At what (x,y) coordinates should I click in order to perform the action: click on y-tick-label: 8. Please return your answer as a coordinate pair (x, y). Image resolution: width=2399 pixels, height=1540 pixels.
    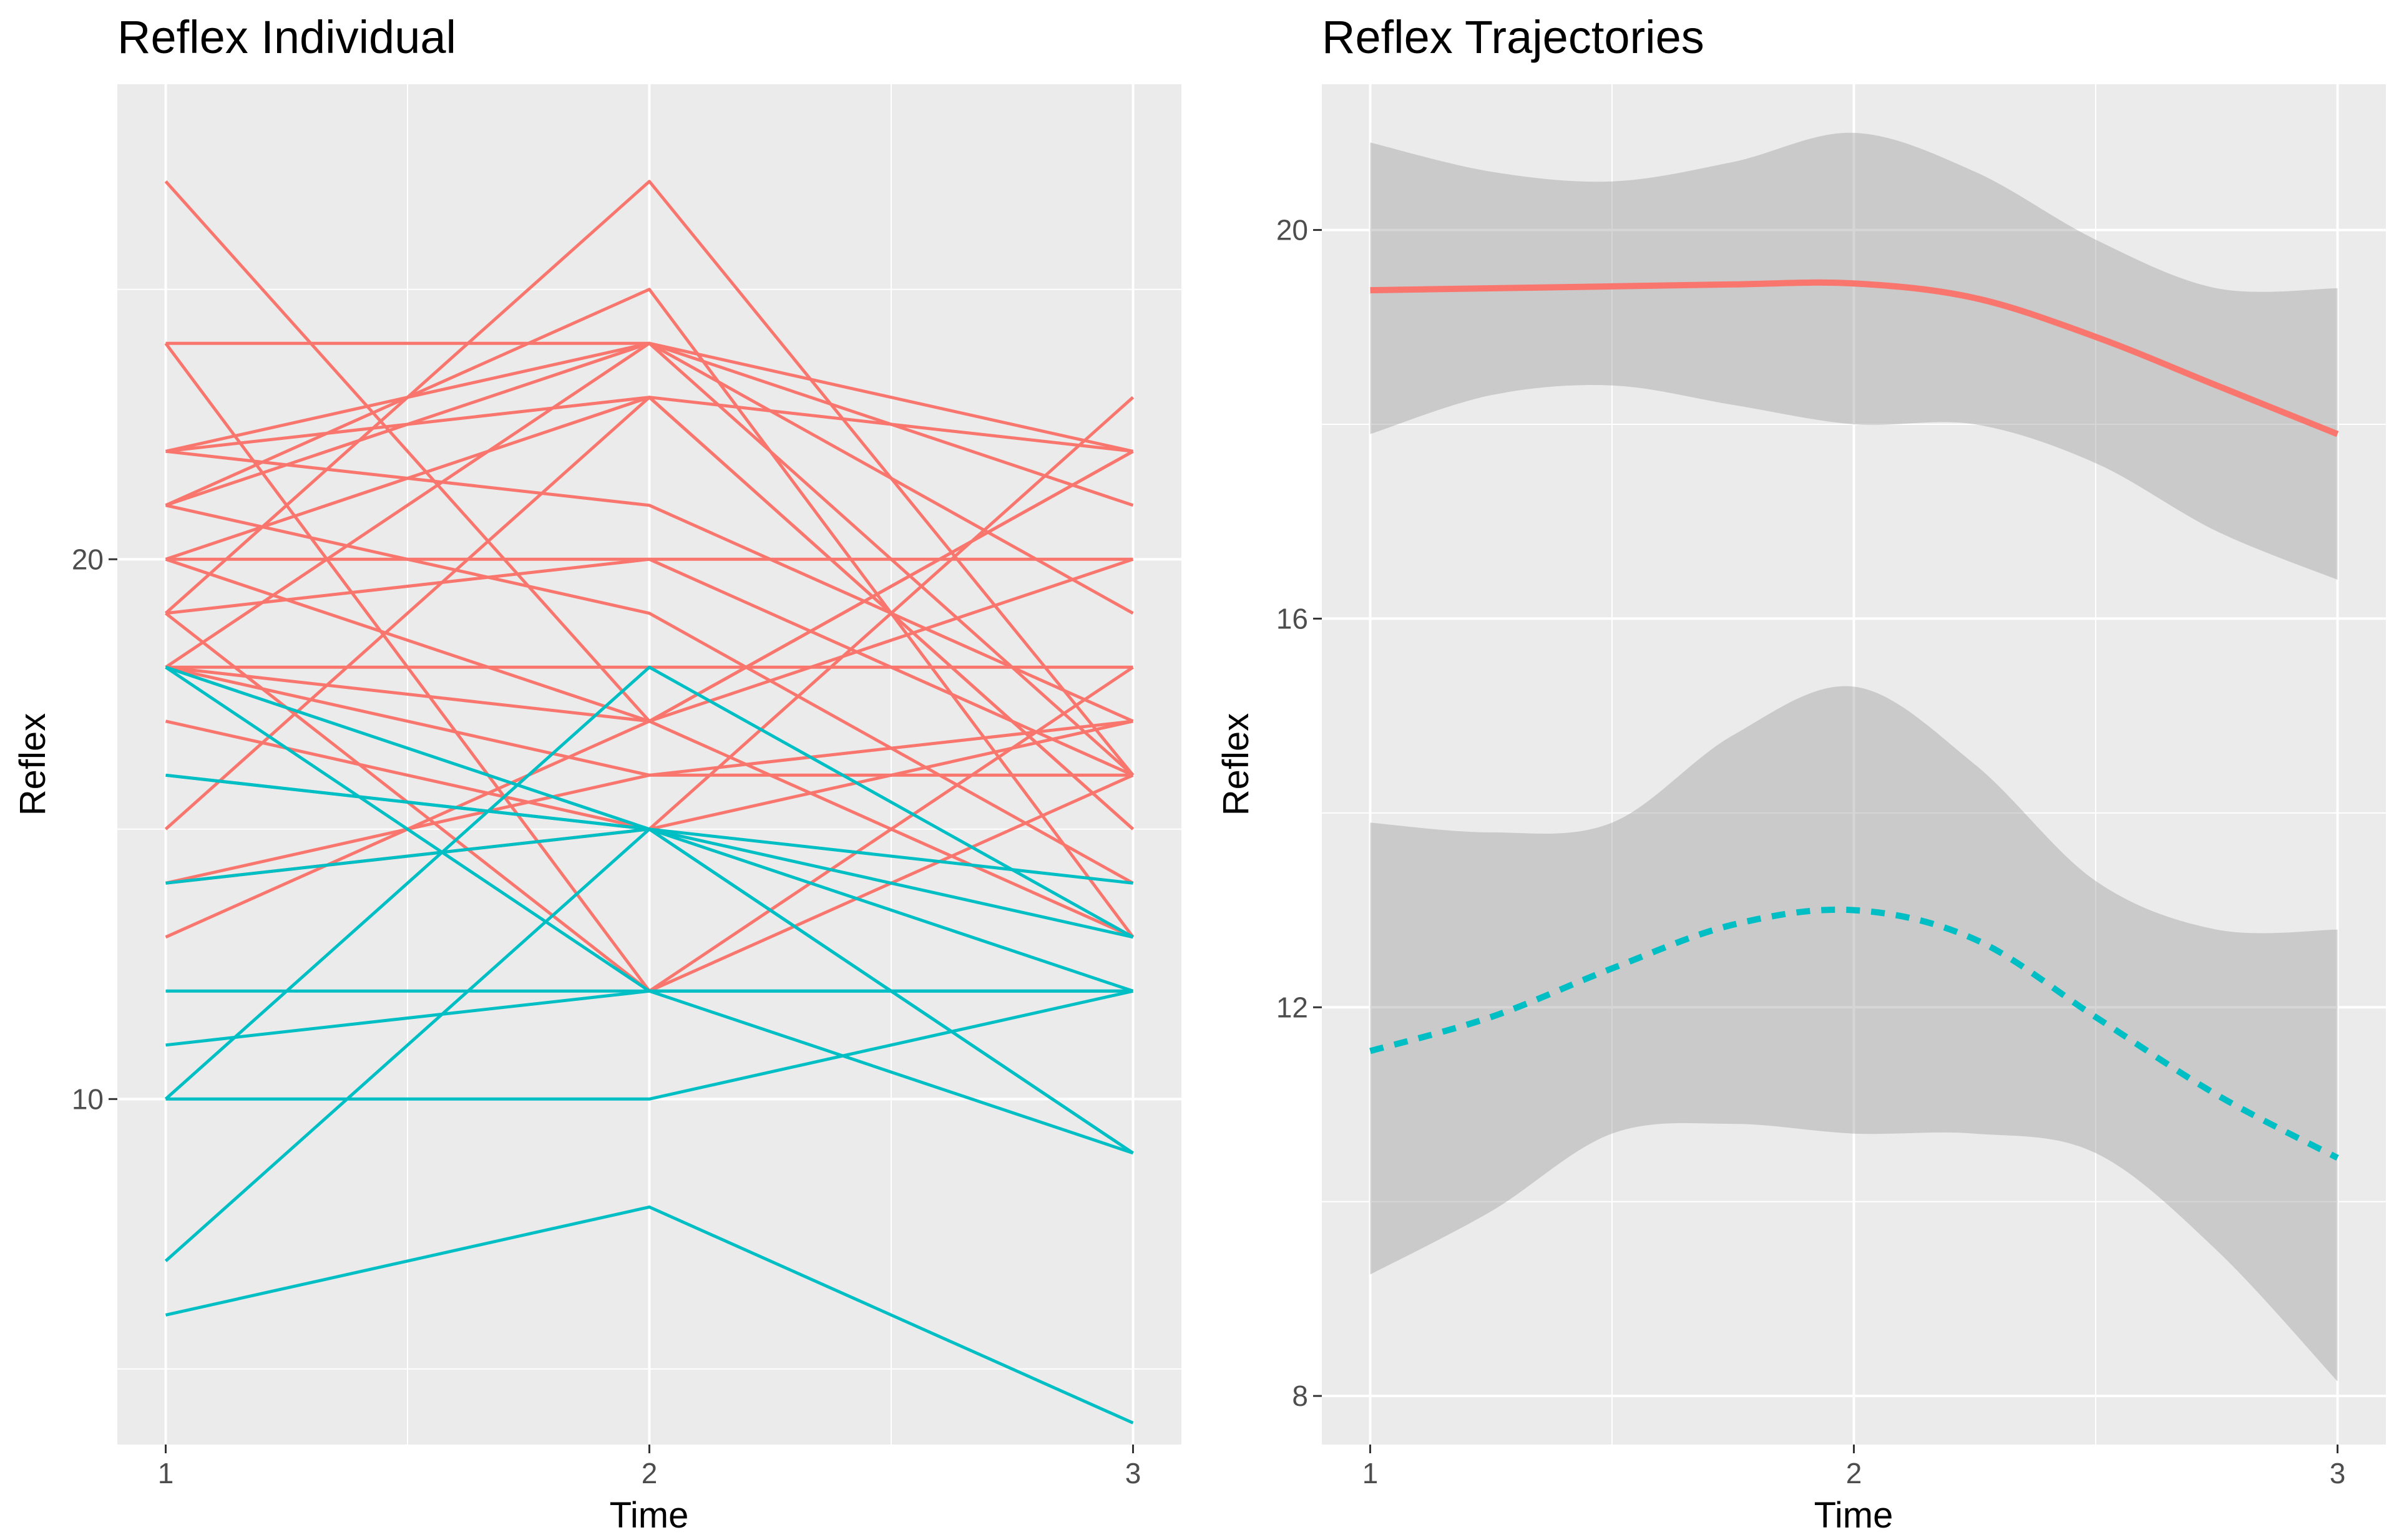
    Looking at the image, I should click on (1300, 1396).